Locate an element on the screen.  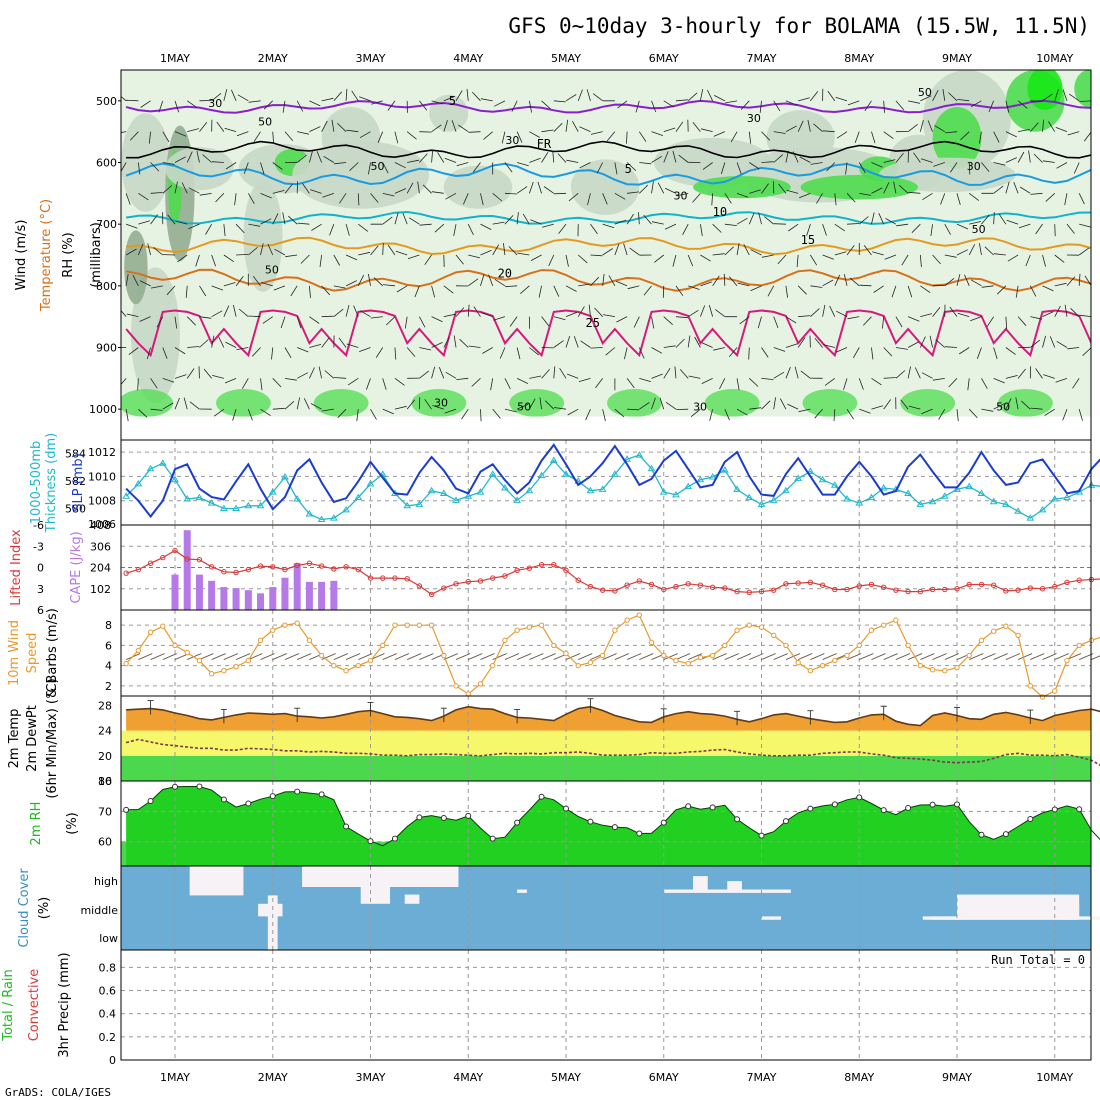
rh-contour-label: 30 is located at coordinates (215, 103).